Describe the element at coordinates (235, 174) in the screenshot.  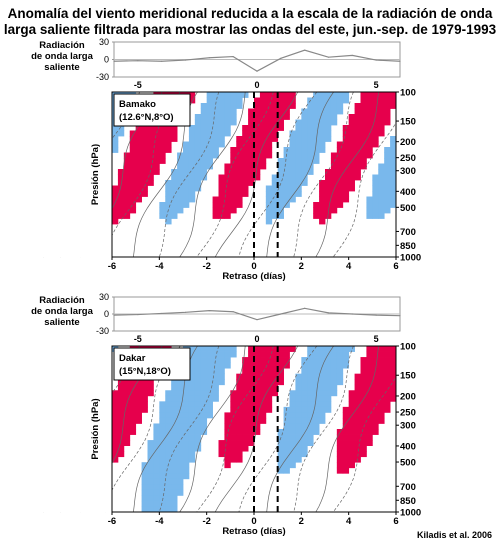
I see `bamako-contour` at that location.